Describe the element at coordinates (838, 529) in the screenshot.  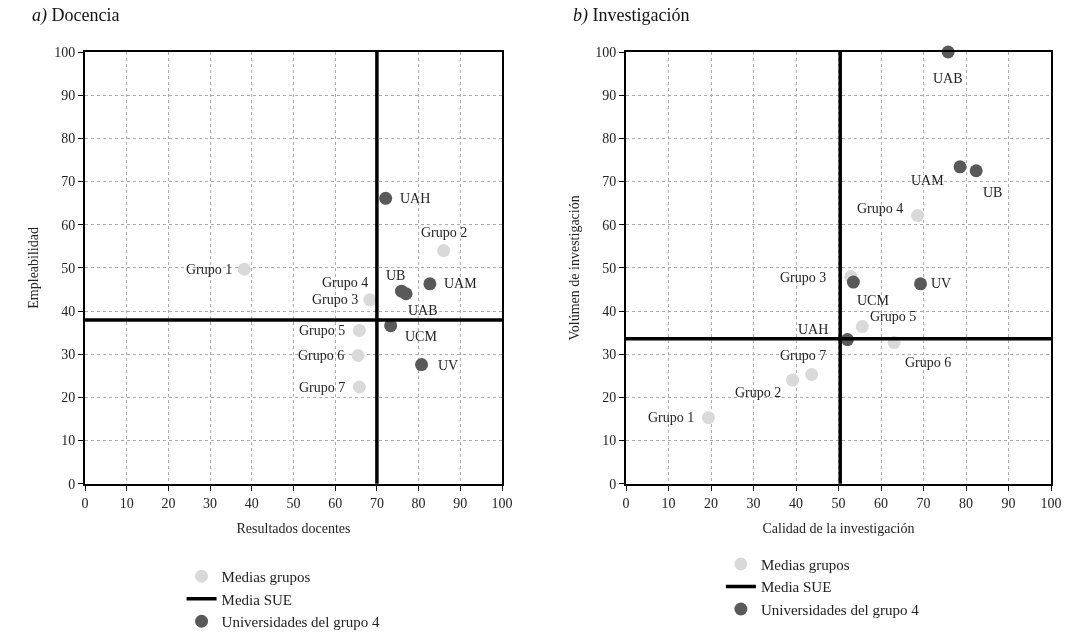
I see `x-axis-title: Calidad de la investigación` at that location.